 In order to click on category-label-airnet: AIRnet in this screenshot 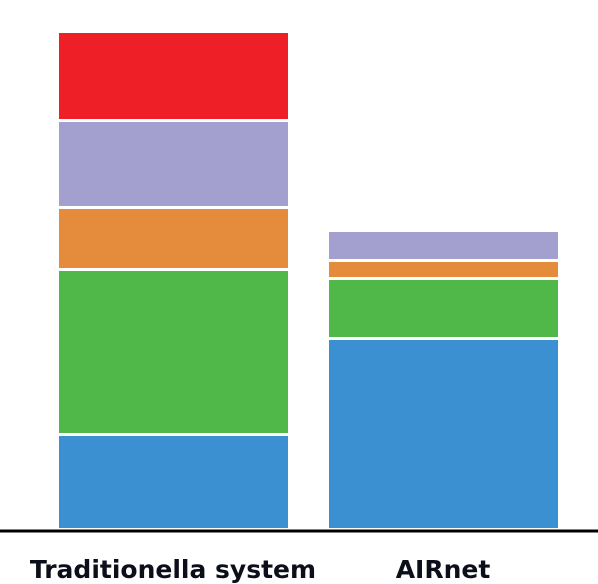, I will do `click(443, 569)`.